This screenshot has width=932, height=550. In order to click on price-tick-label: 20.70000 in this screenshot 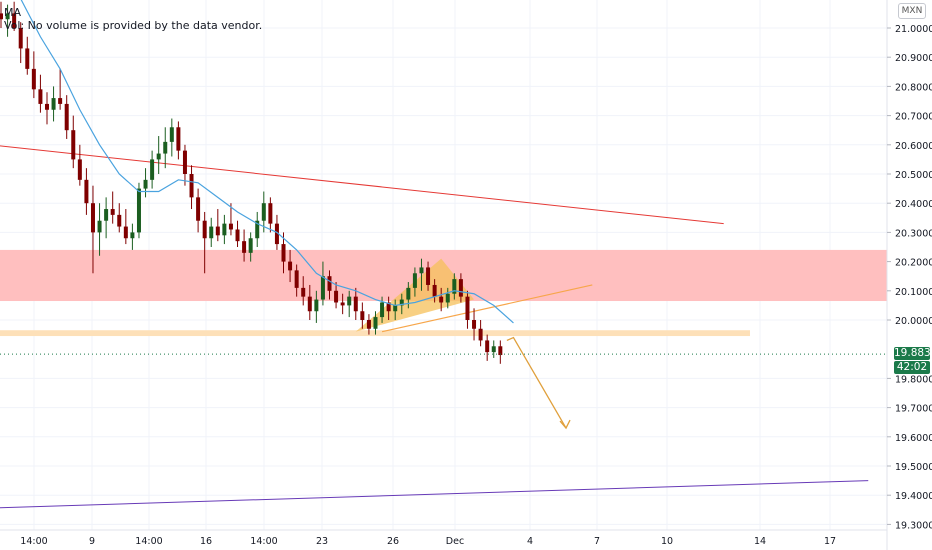, I will do `click(913, 117)`.